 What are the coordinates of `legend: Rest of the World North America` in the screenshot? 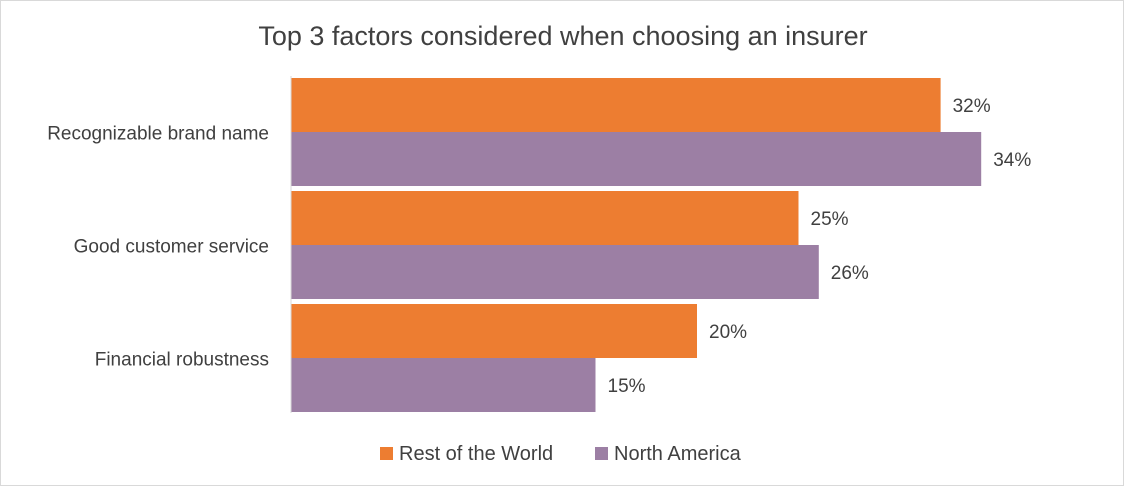 It's located at (561, 454).